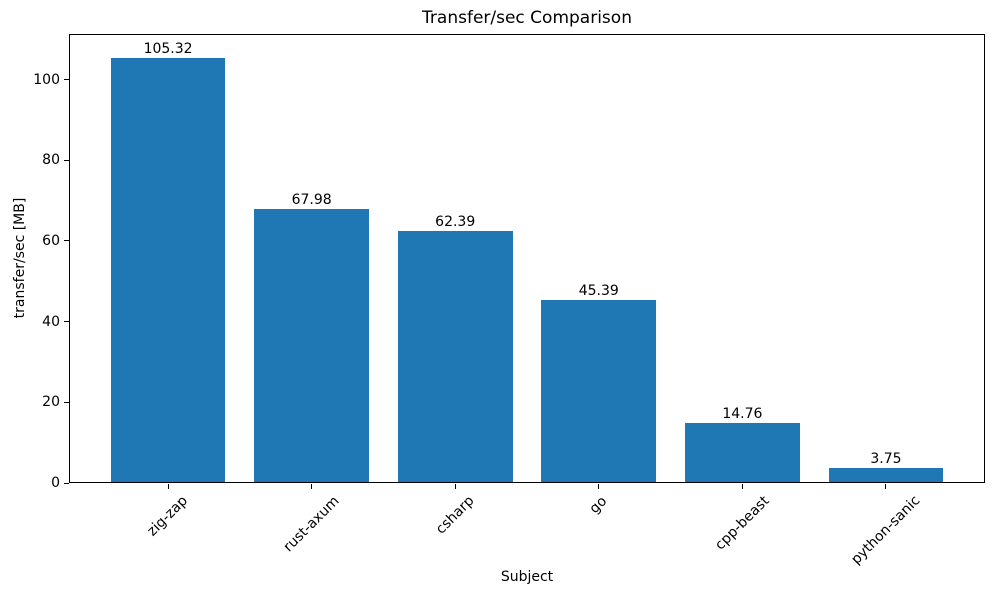 This screenshot has width=1000, height=600. Describe the element at coordinates (46, 79) in the screenshot. I see `y-tick-label: 100` at that location.